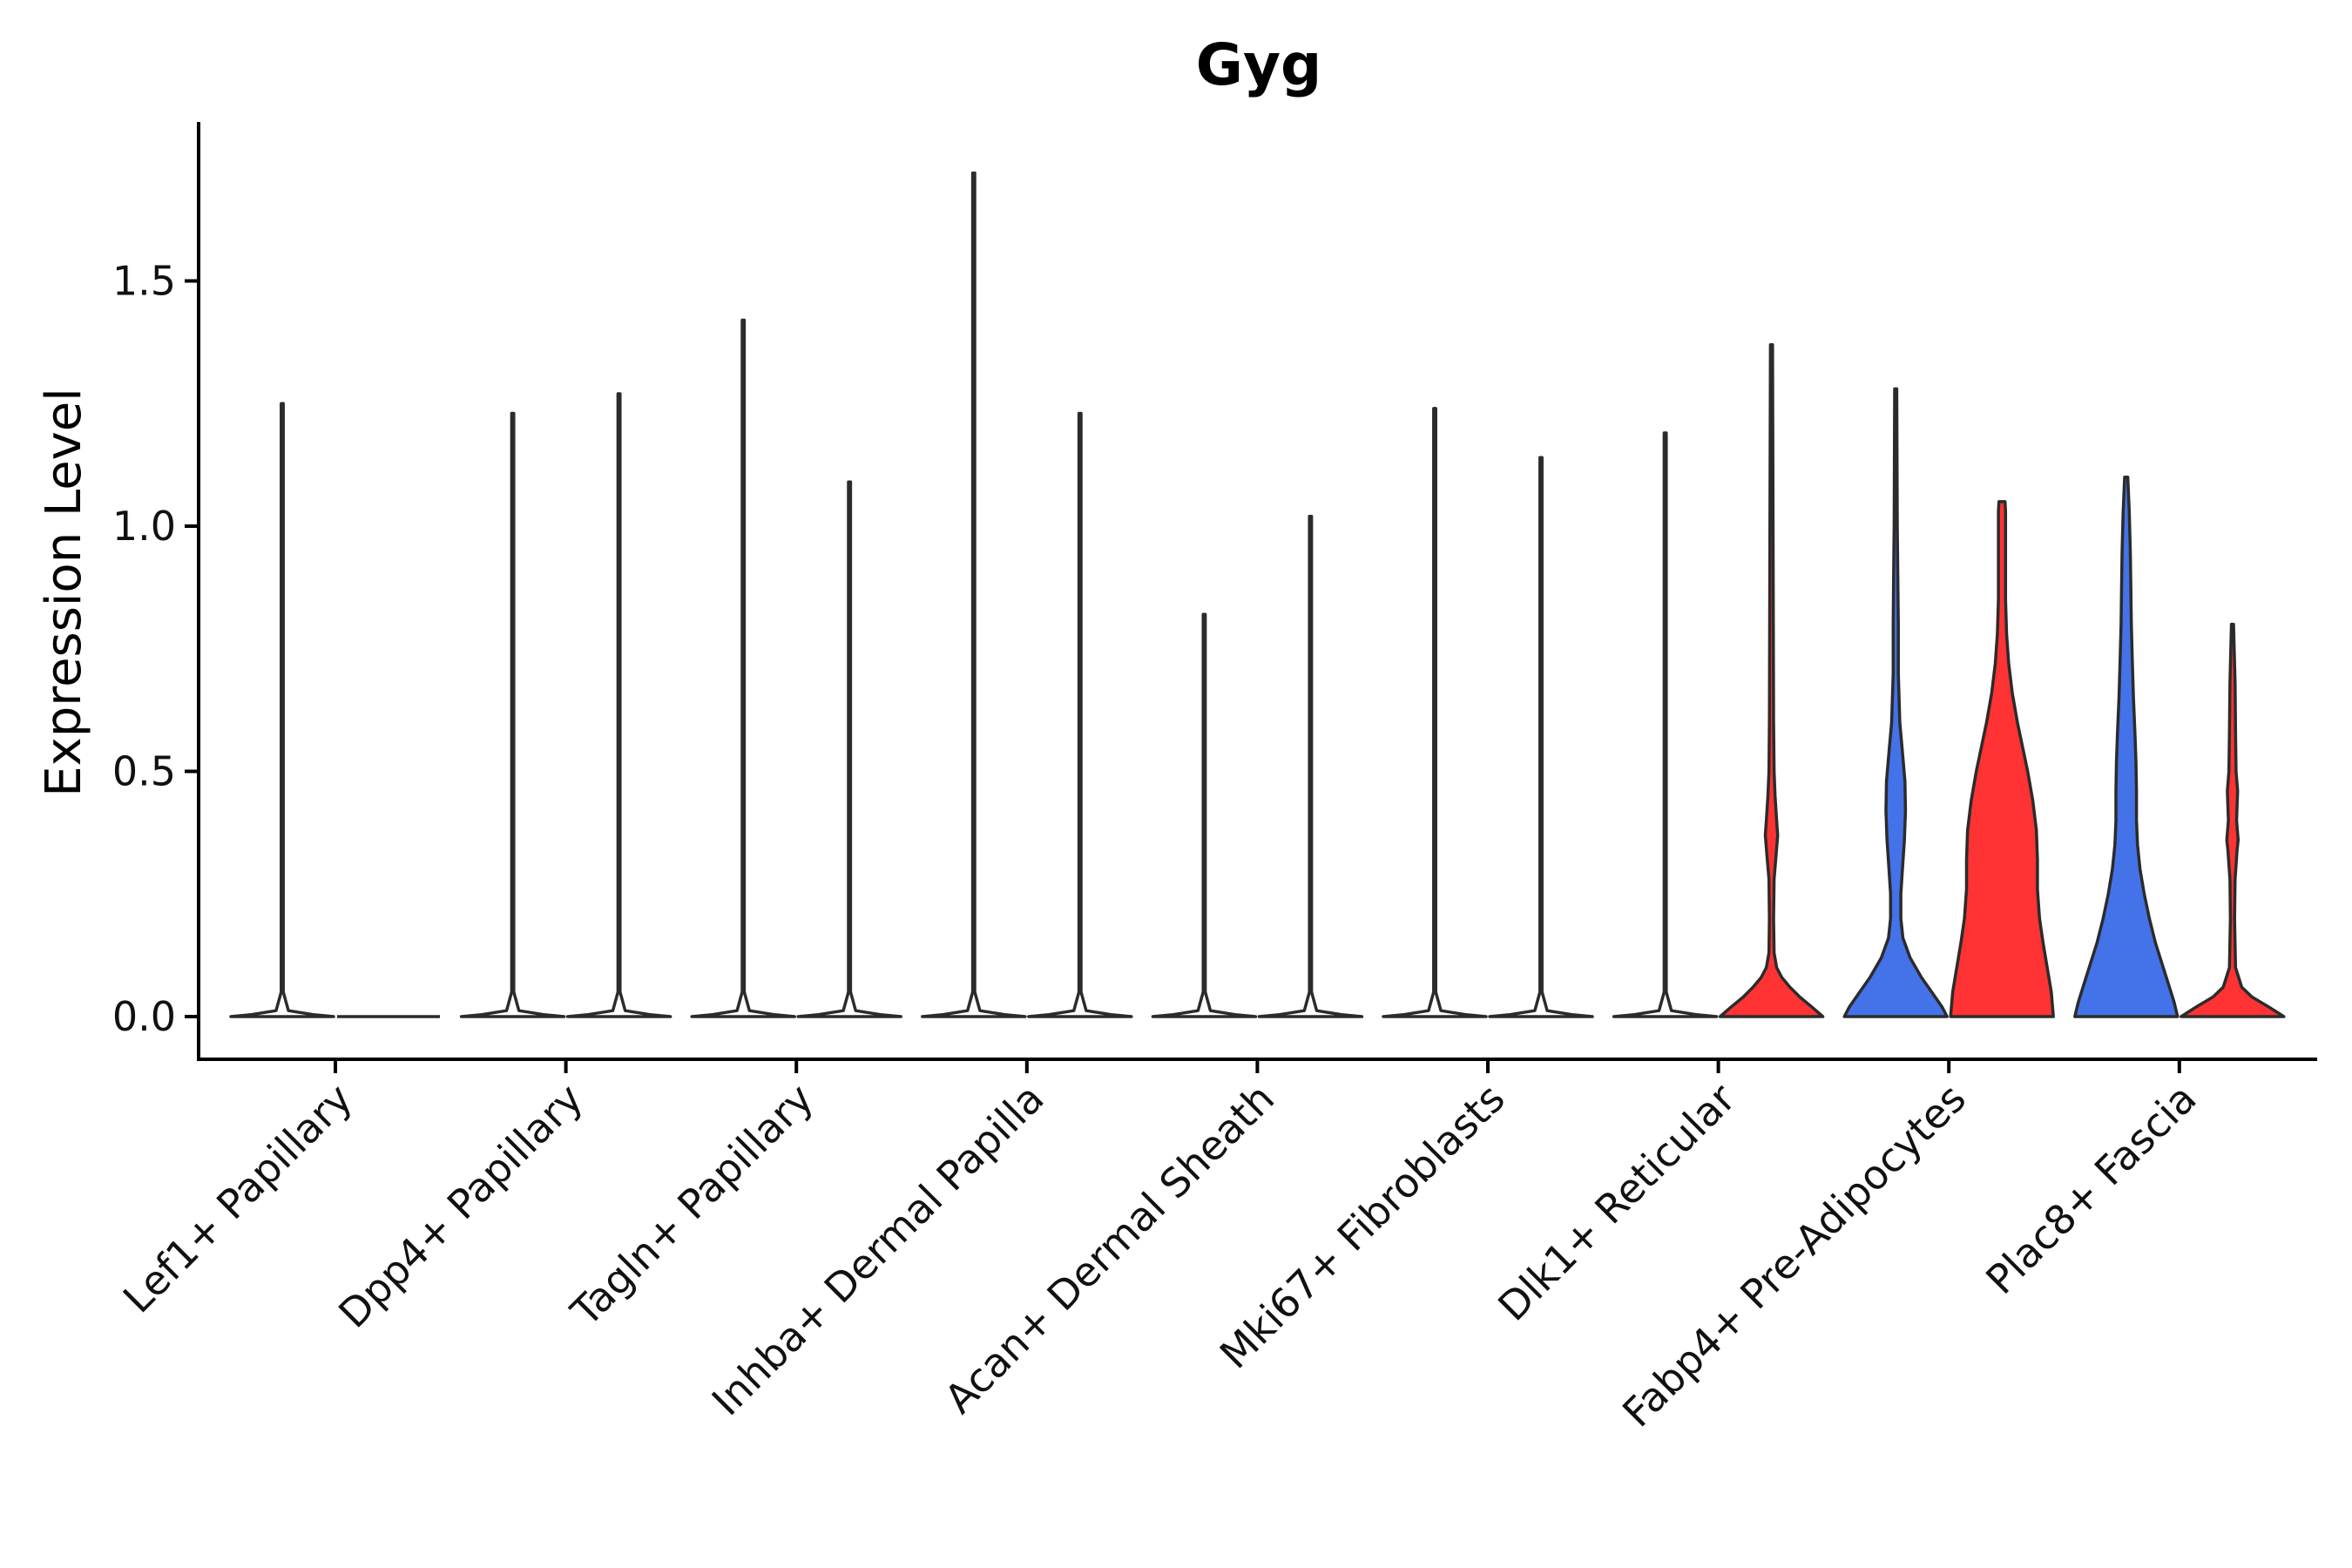 The width and height of the screenshot is (2352, 1568). Describe the element at coordinates (2233, 820) in the screenshot. I see `violin-8-right` at that location.